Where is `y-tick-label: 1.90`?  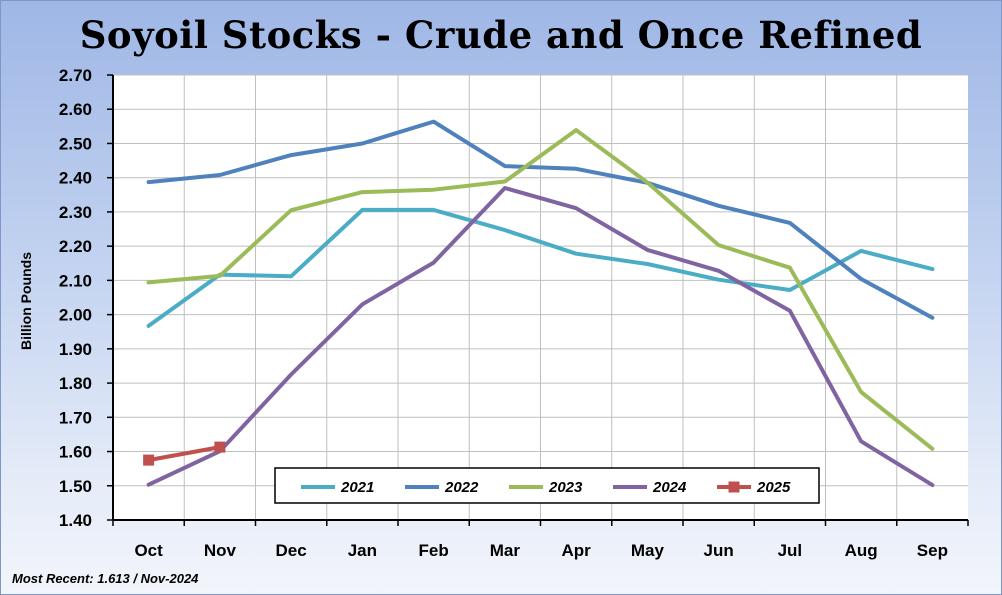
y-tick-label: 1.90 is located at coordinates (75, 349).